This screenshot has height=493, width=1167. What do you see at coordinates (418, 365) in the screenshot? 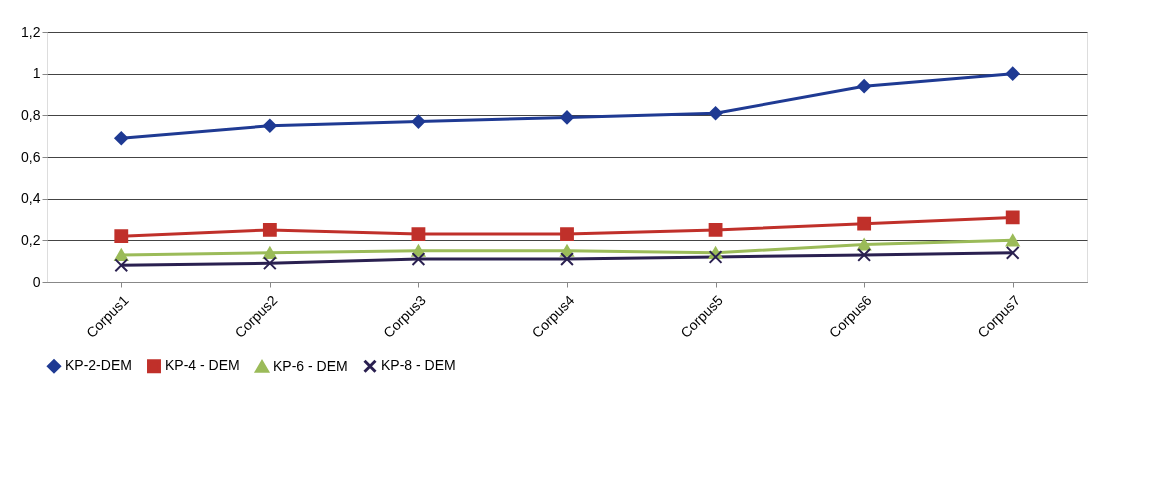
I see `legend-label: KP-8 - DEM` at bounding box center [418, 365].